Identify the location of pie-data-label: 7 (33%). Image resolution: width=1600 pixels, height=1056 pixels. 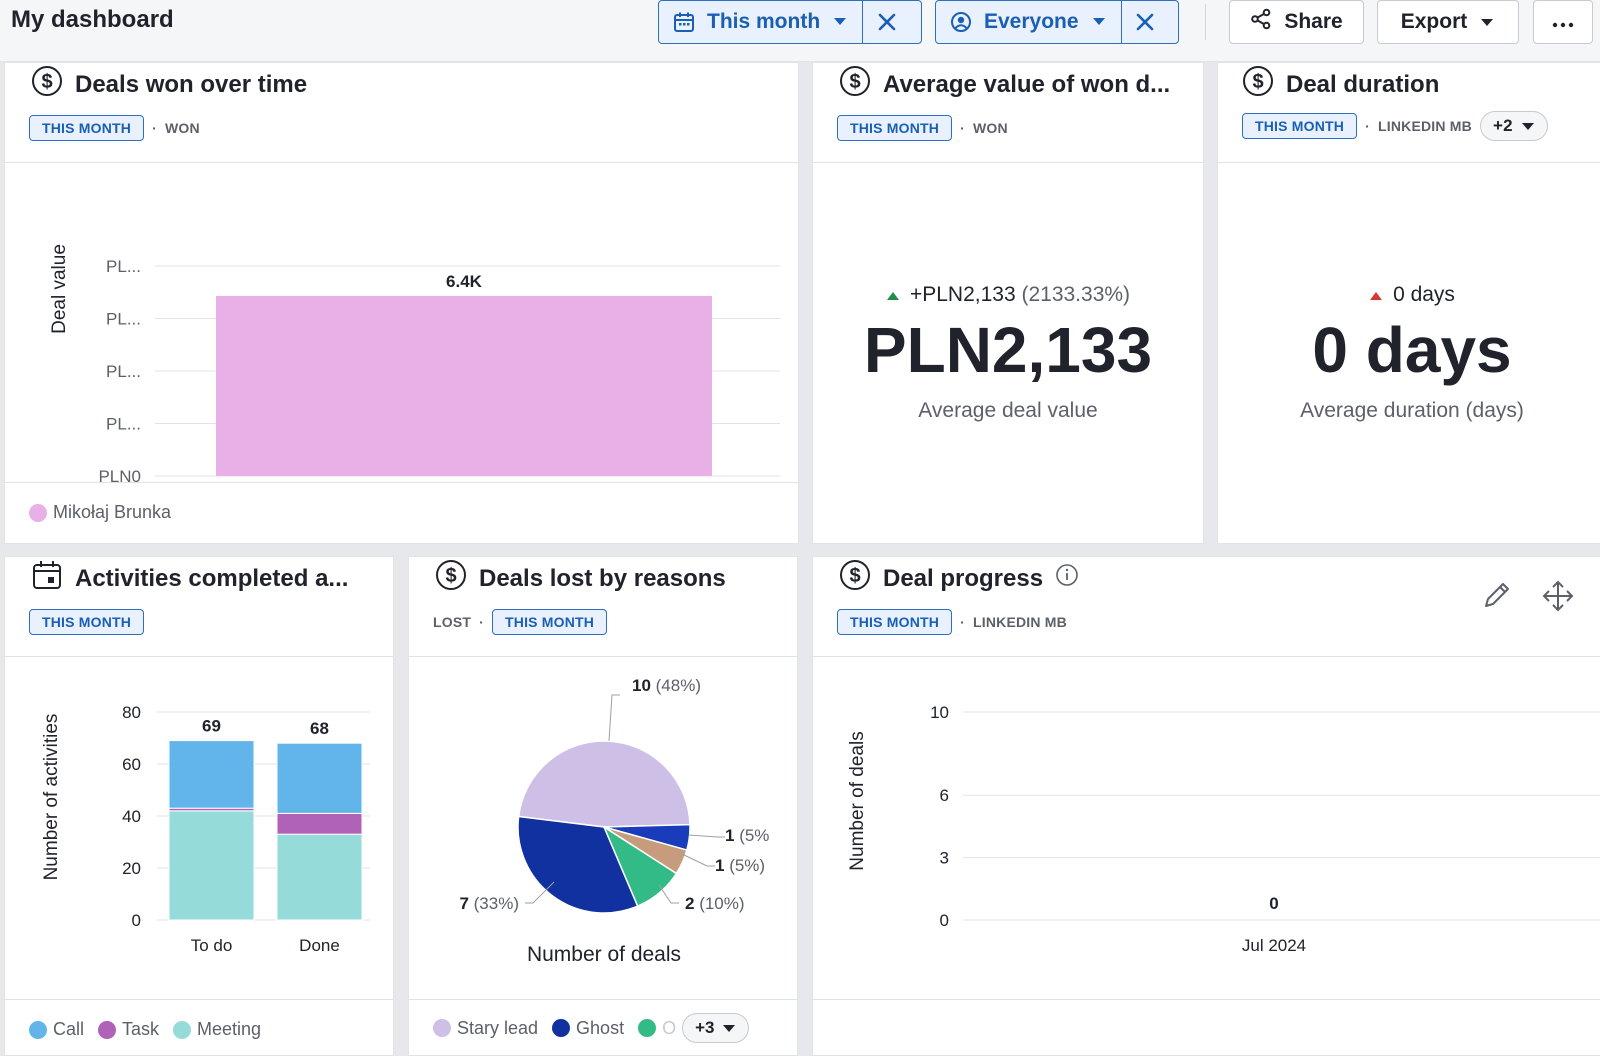
(489, 903).